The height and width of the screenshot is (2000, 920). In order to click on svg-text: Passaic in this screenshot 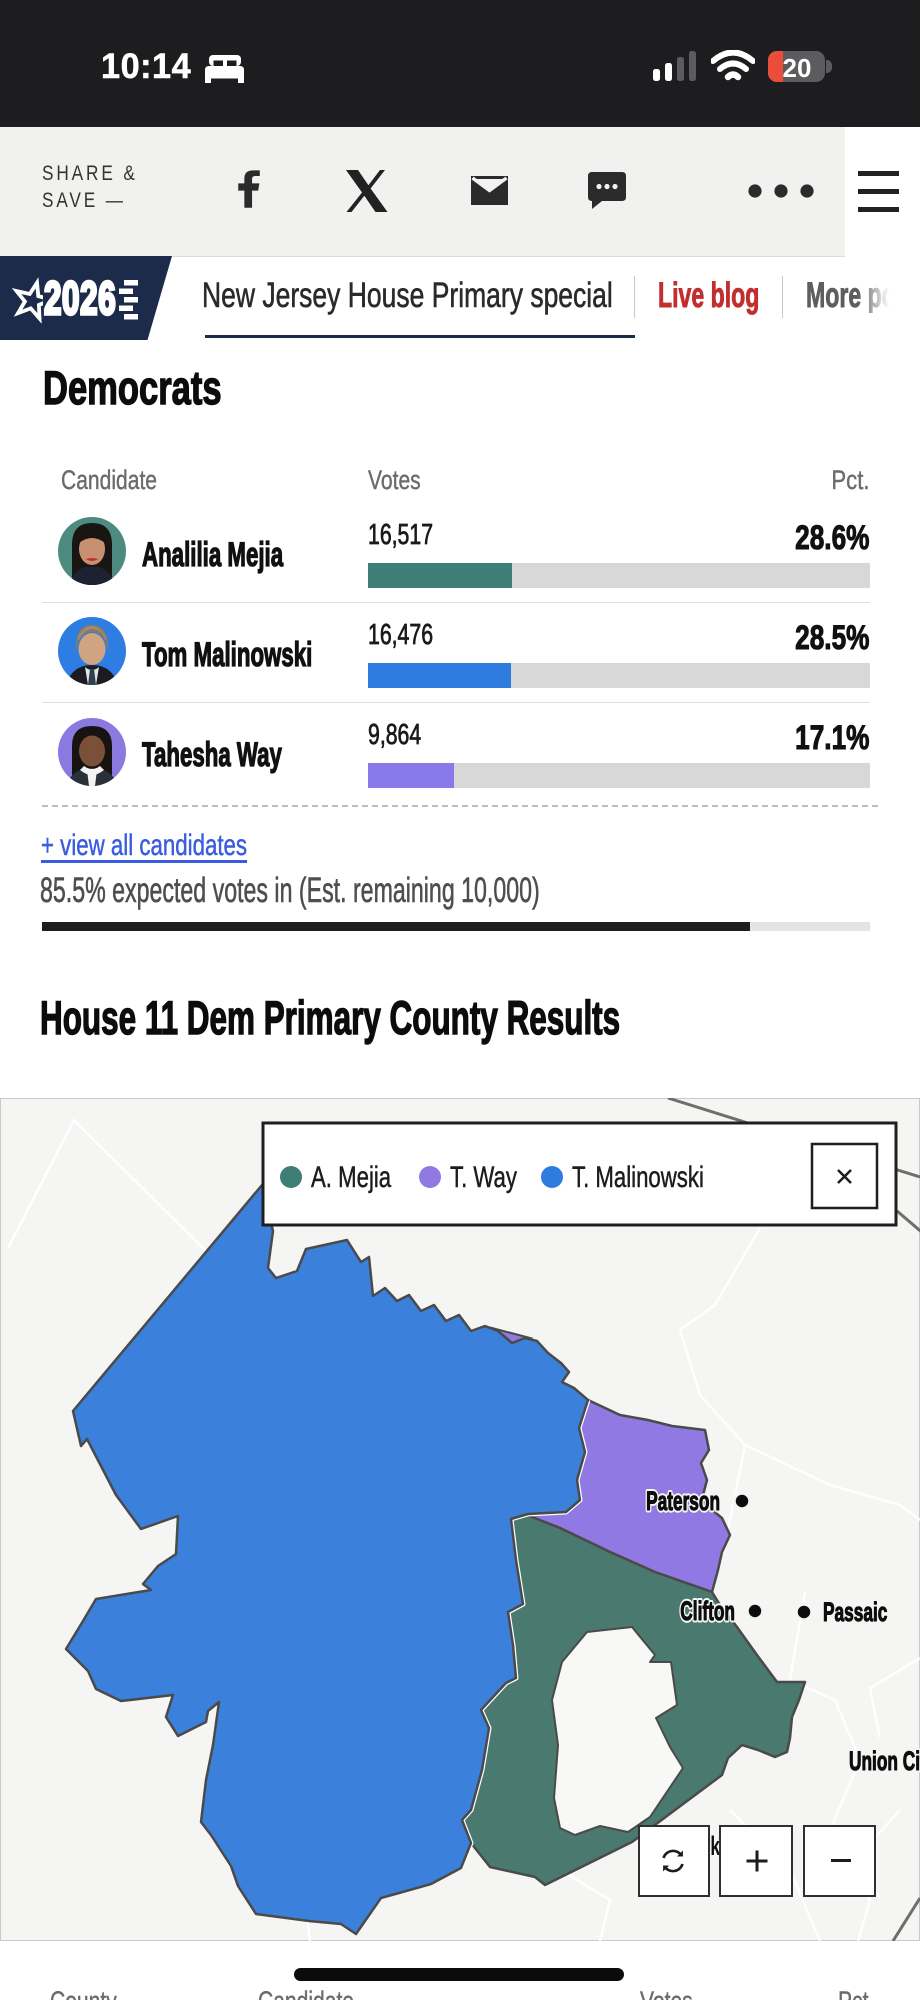, I will do `click(855, 1611)`.